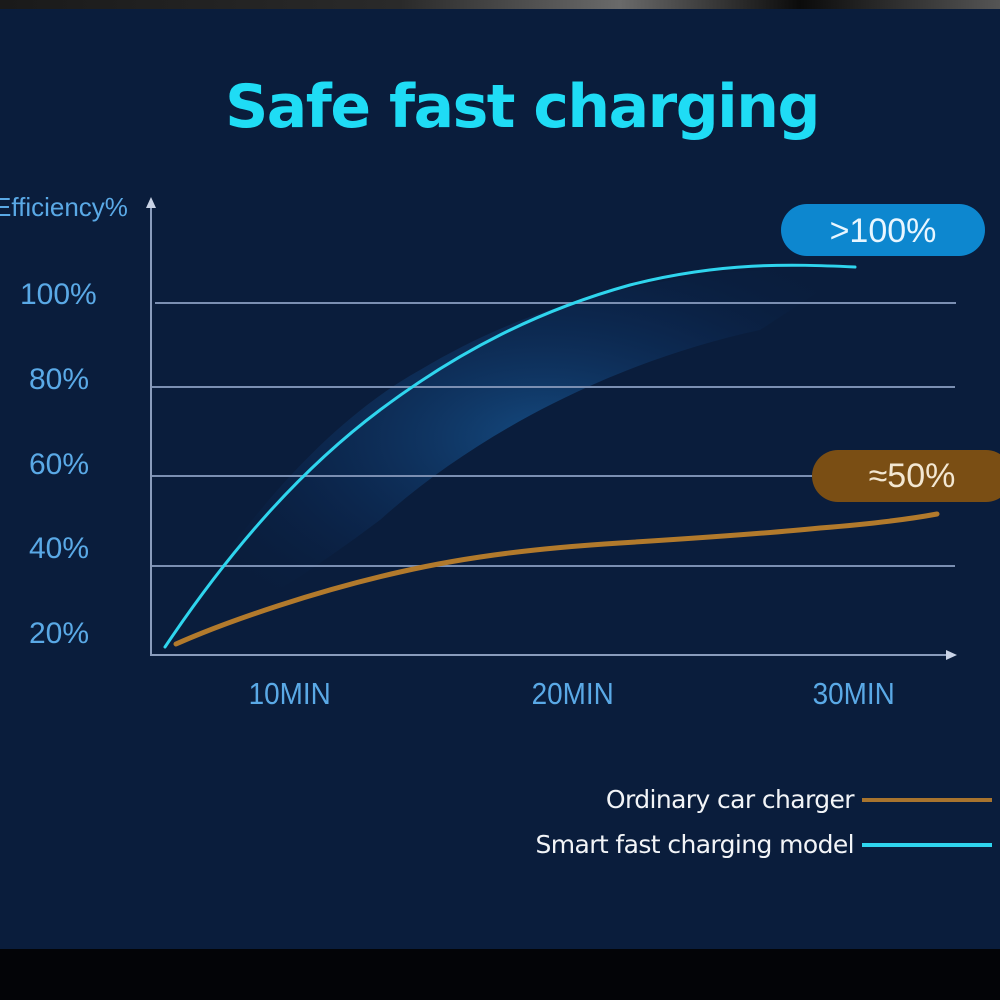 This screenshot has height=1000, width=1000. What do you see at coordinates (59, 633) in the screenshot?
I see `y-tick-20: 20%` at bounding box center [59, 633].